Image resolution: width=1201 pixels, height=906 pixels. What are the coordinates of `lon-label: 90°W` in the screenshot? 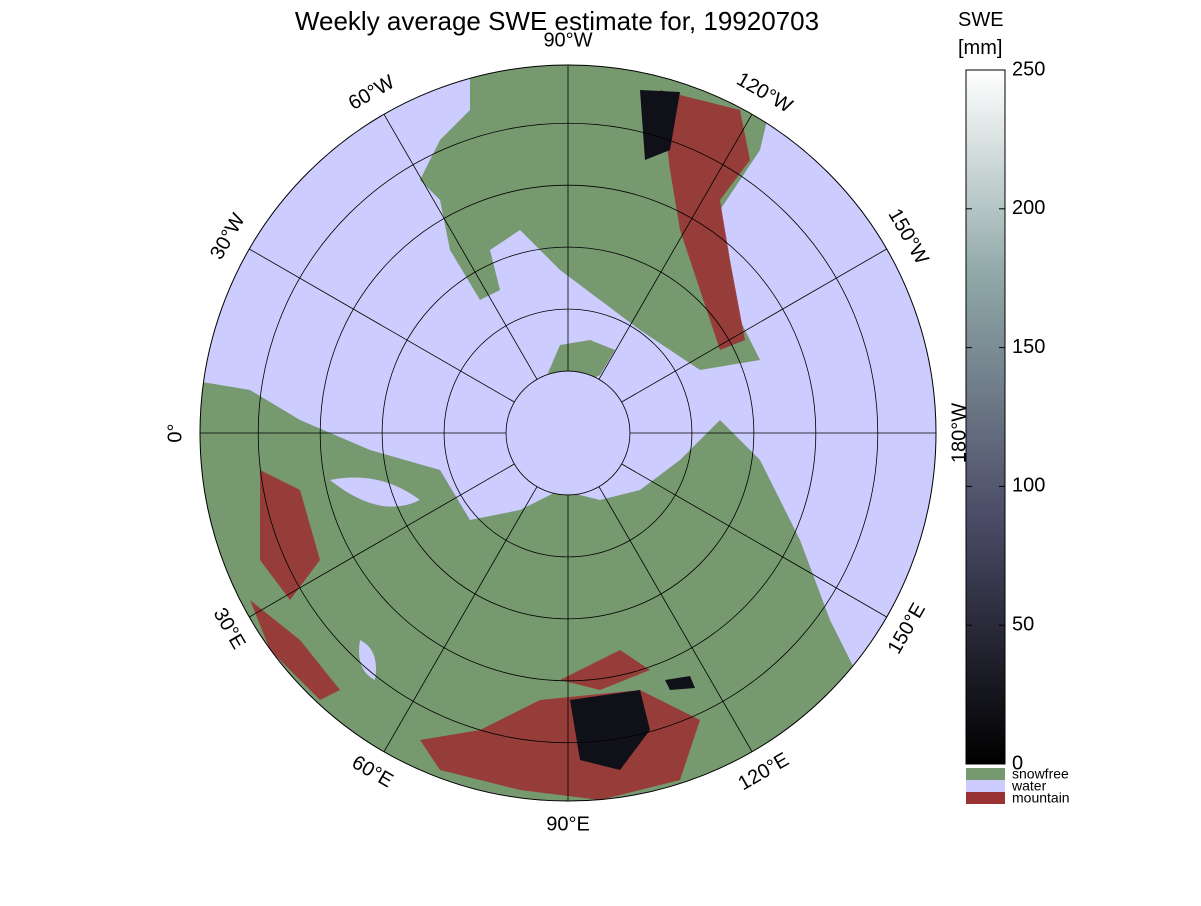 It's located at (567, 40).